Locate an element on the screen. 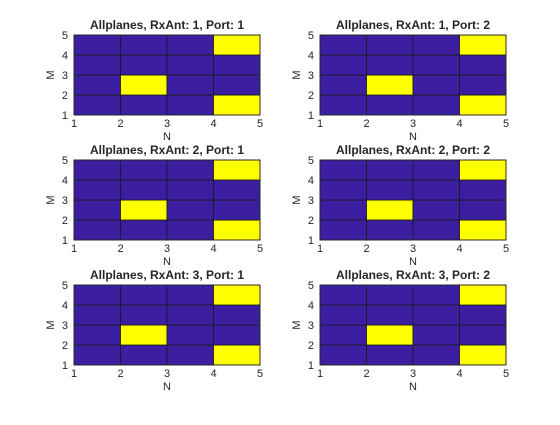 The image size is (560, 425). panel-title: Allplanes, RxAnt: 1, Port: 1 is located at coordinates (167, 25).